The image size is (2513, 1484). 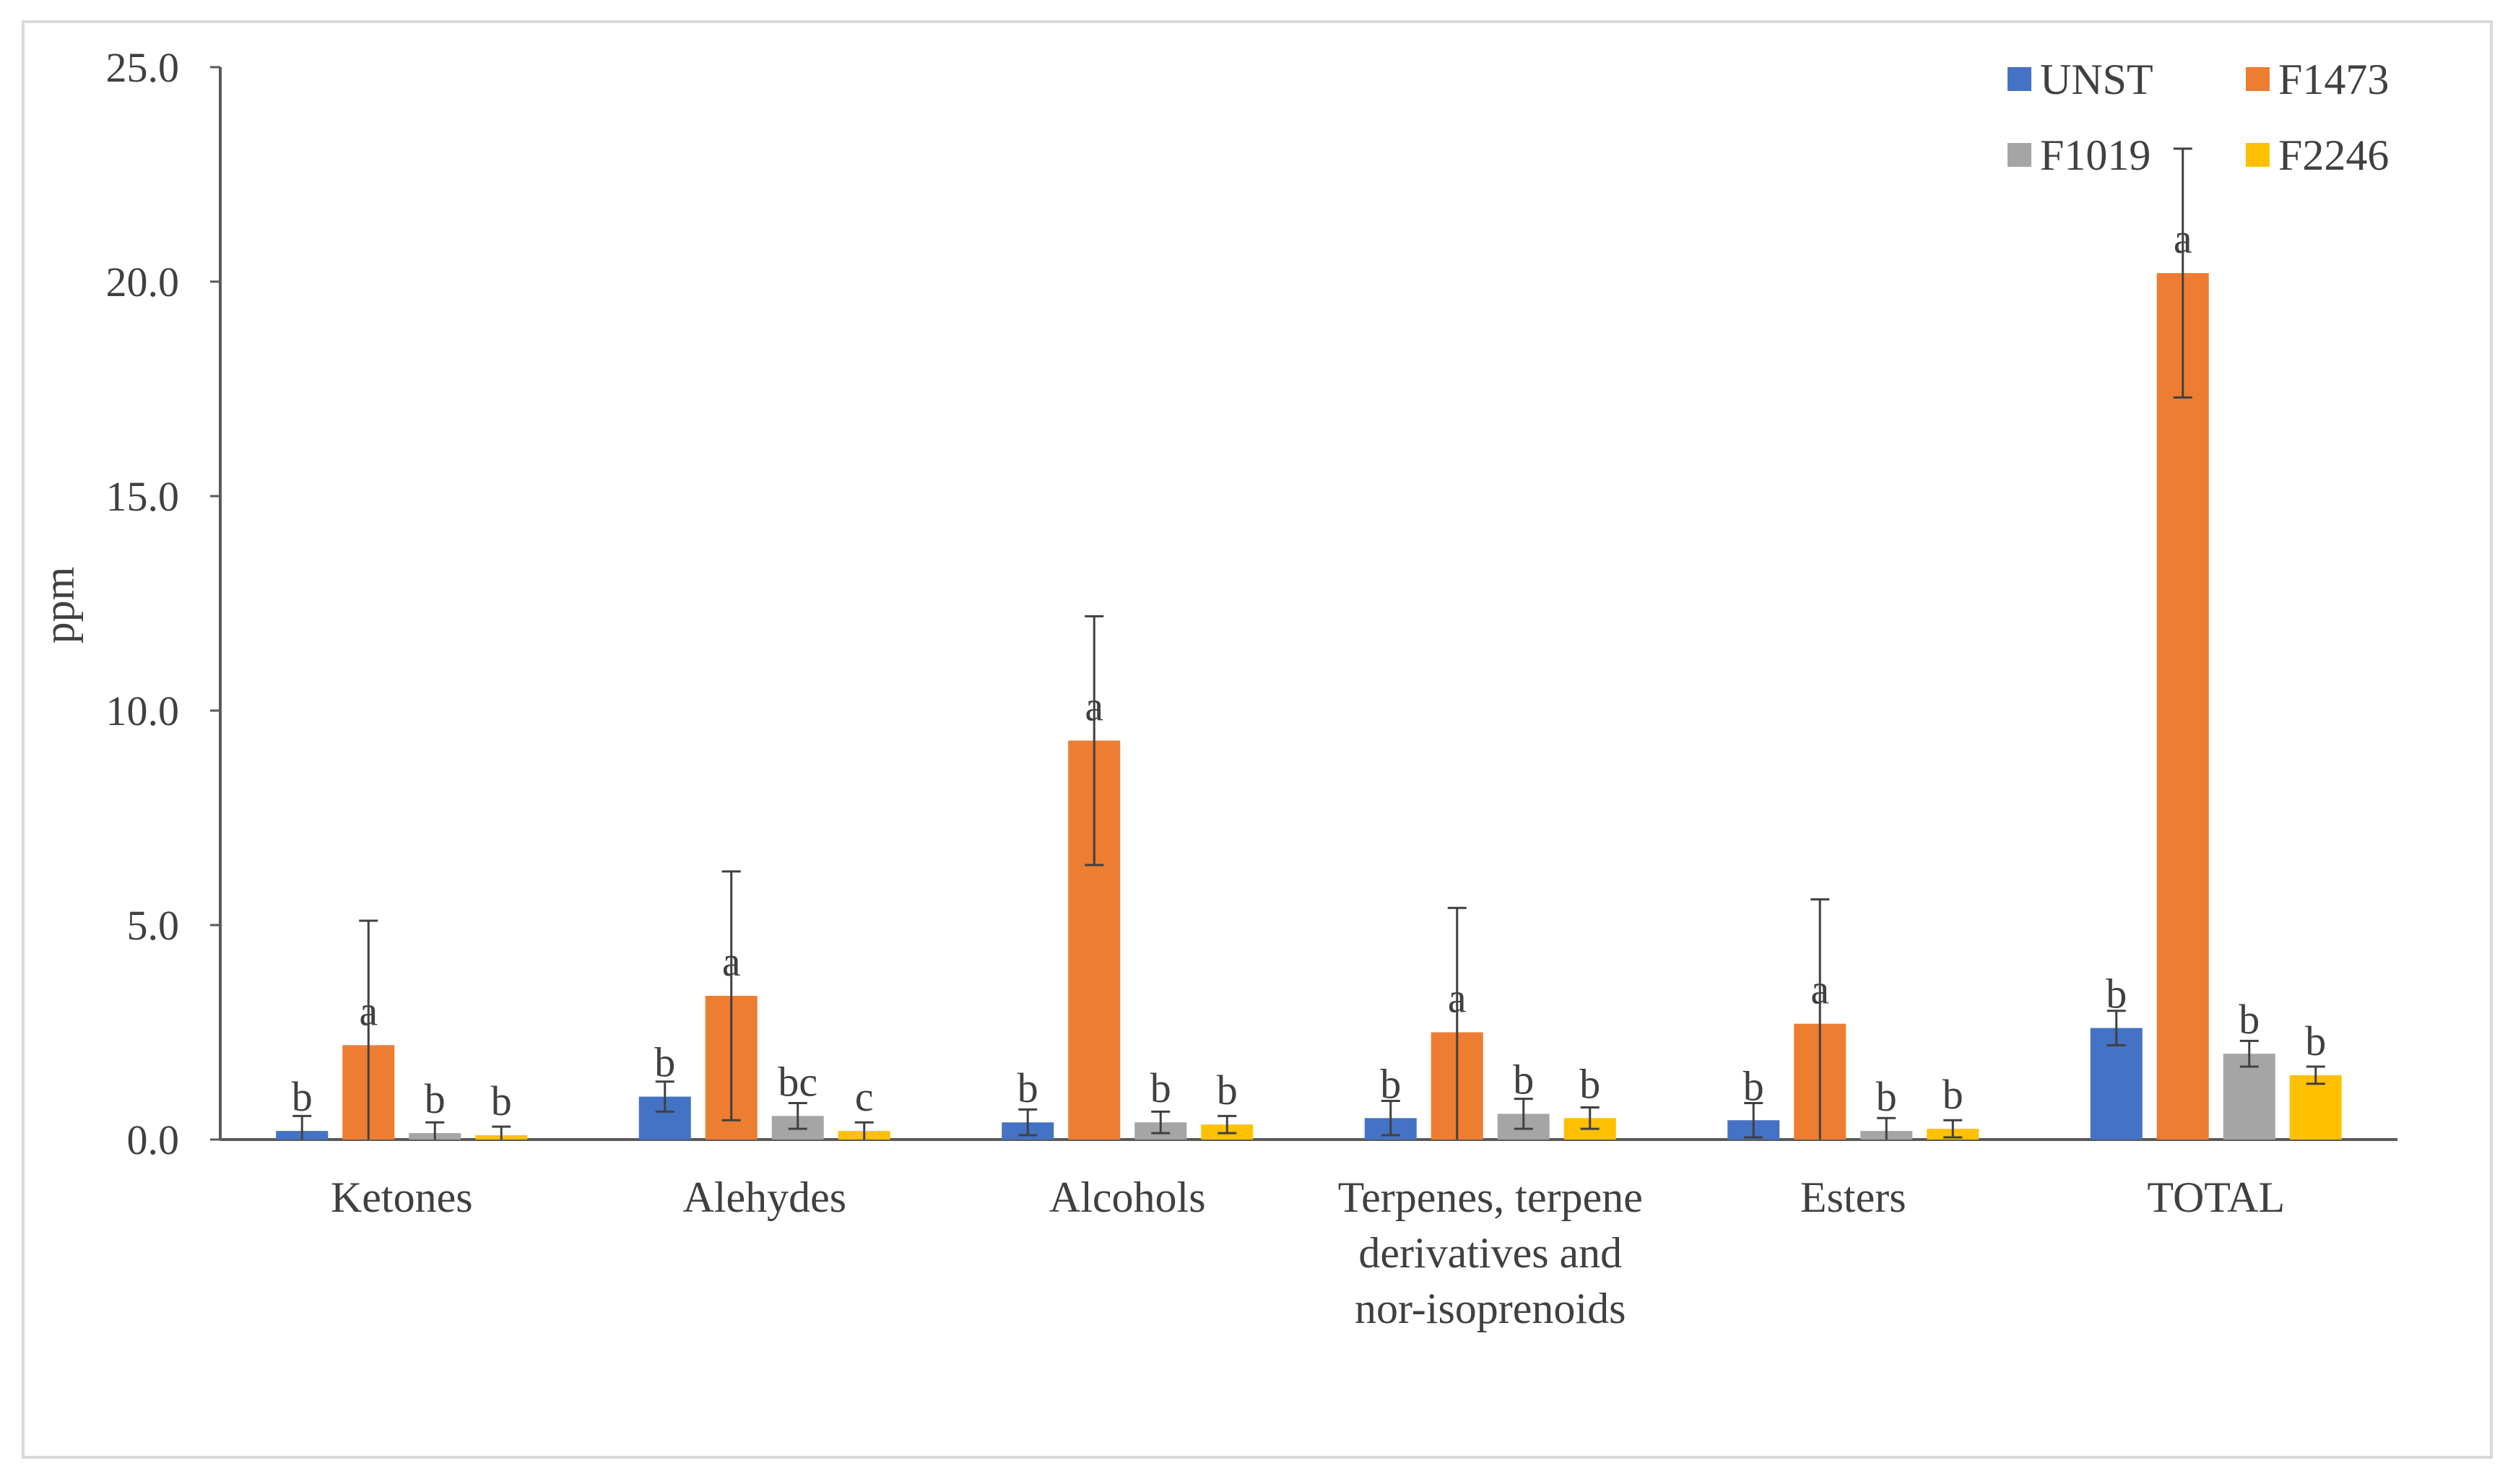 What do you see at coordinates (2116, 1084) in the screenshot?
I see `bar-unst` at bounding box center [2116, 1084].